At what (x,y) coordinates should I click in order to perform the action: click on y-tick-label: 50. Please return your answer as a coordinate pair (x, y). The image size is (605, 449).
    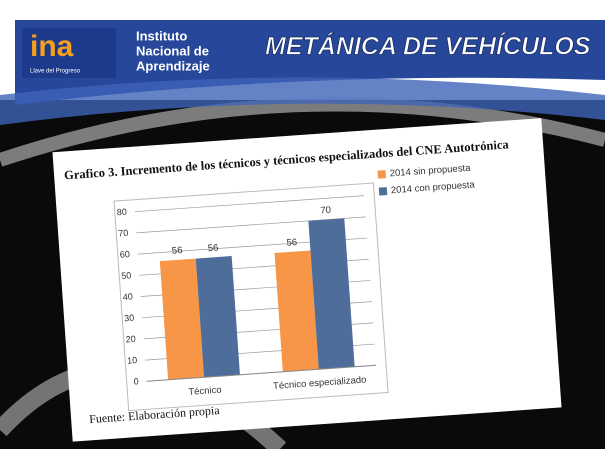
    Looking at the image, I should click on (126, 275).